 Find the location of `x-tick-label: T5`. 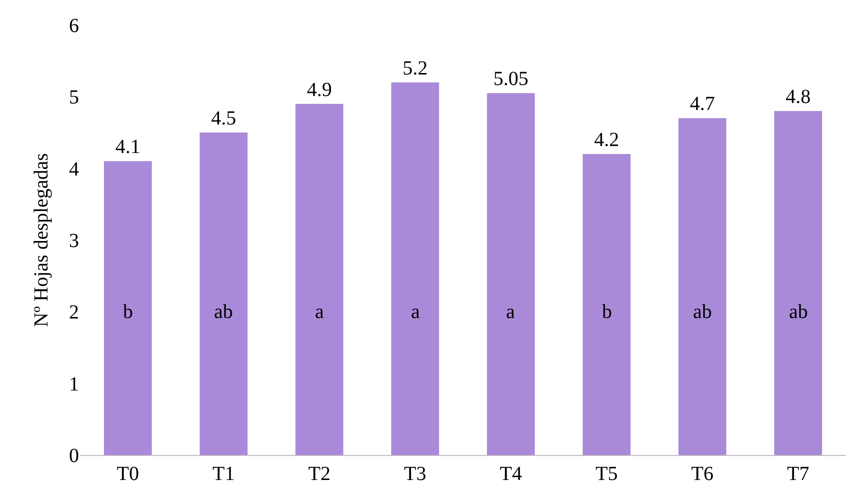

x-tick-label: T5 is located at coordinates (607, 474).